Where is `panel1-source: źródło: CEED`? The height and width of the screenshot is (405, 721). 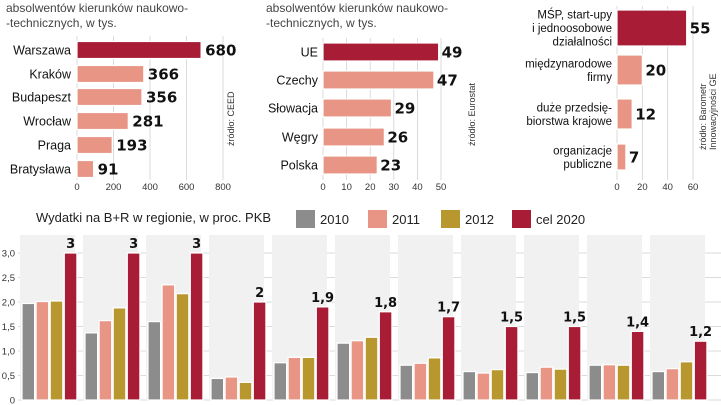 panel1-source: źródło: CEED is located at coordinates (231, 118).